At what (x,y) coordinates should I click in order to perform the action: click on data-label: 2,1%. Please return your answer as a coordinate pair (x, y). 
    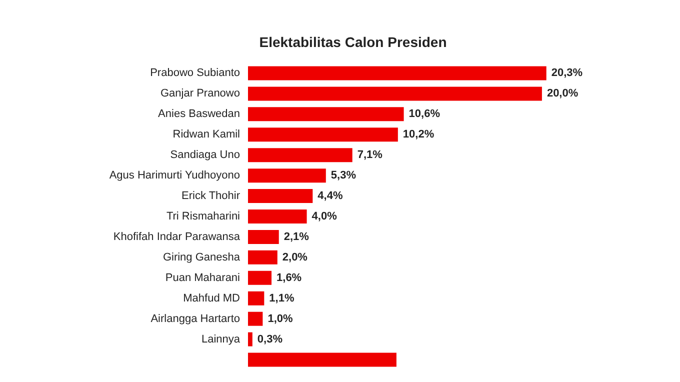
    Looking at the image, I should click on (297, 236).